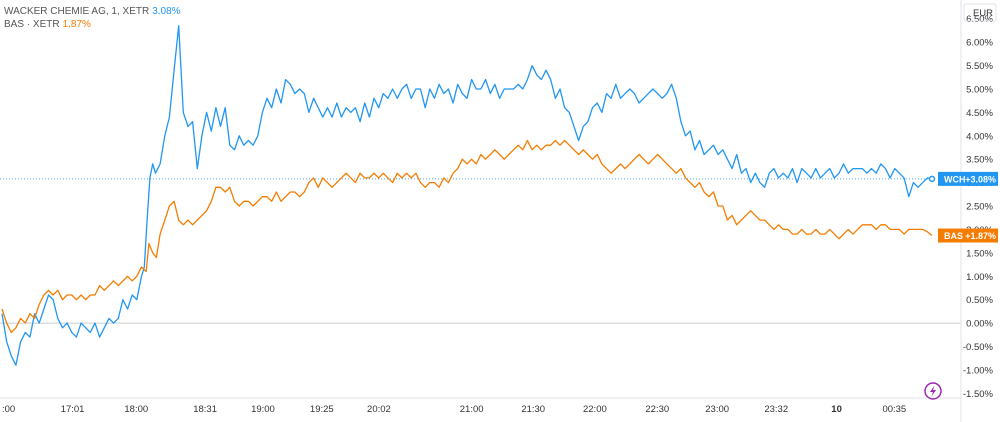 The height and width of the screenshot is (422, 1000). Describe the element at coordinates (776, 409) in the screenshot. I see `x-tick-label: 23:32` at that location.